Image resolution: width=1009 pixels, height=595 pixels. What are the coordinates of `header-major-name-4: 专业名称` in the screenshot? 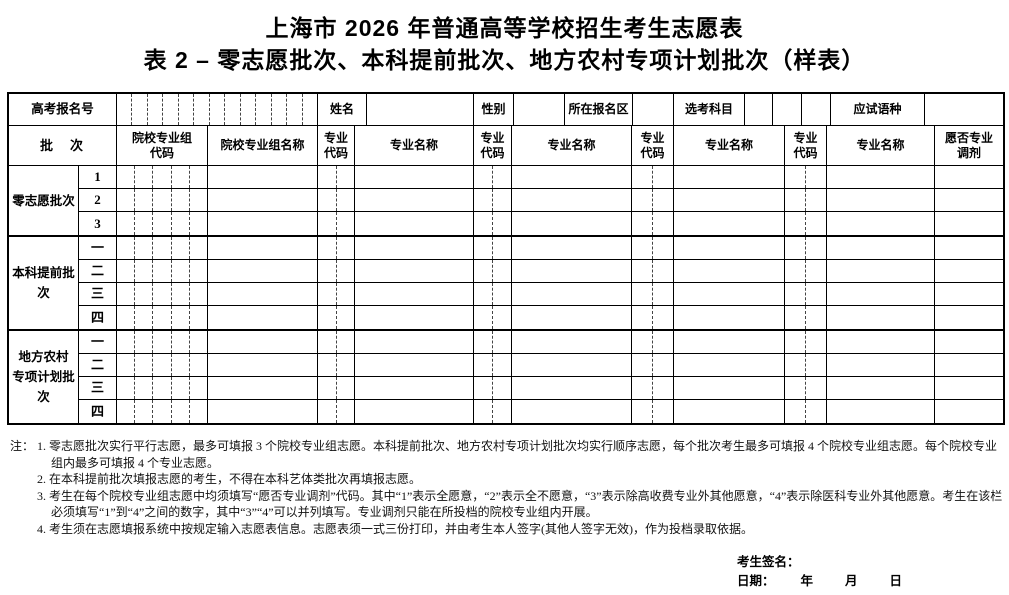 It's located at (881, 145).